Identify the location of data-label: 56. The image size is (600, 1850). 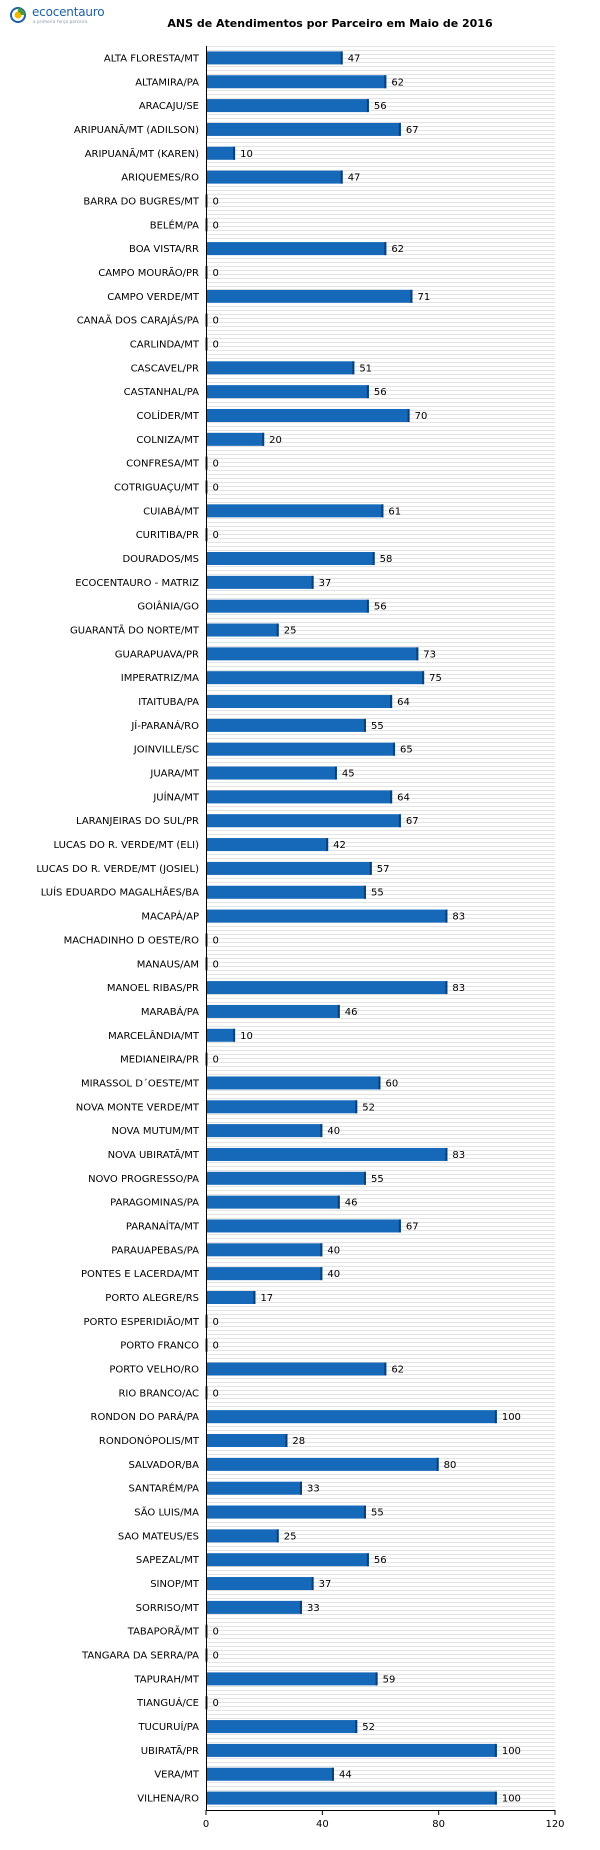
(380, 607).